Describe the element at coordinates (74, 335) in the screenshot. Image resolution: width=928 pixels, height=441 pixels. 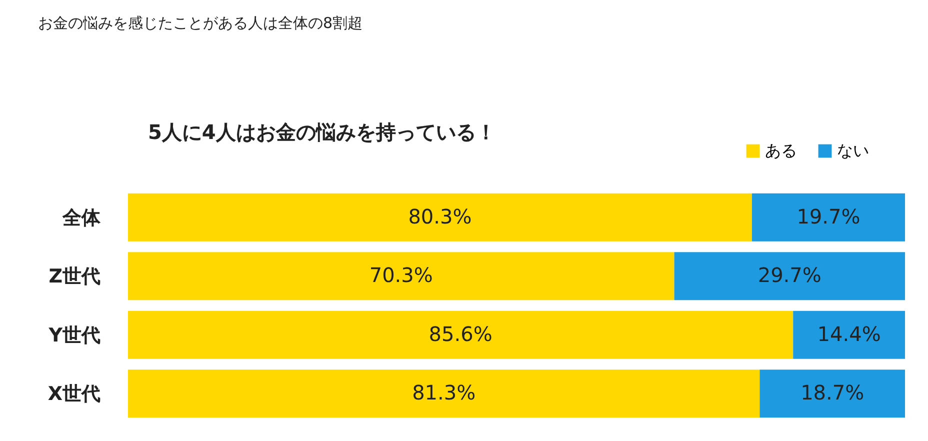
I see `y-tick-label: Y世代` at that location.